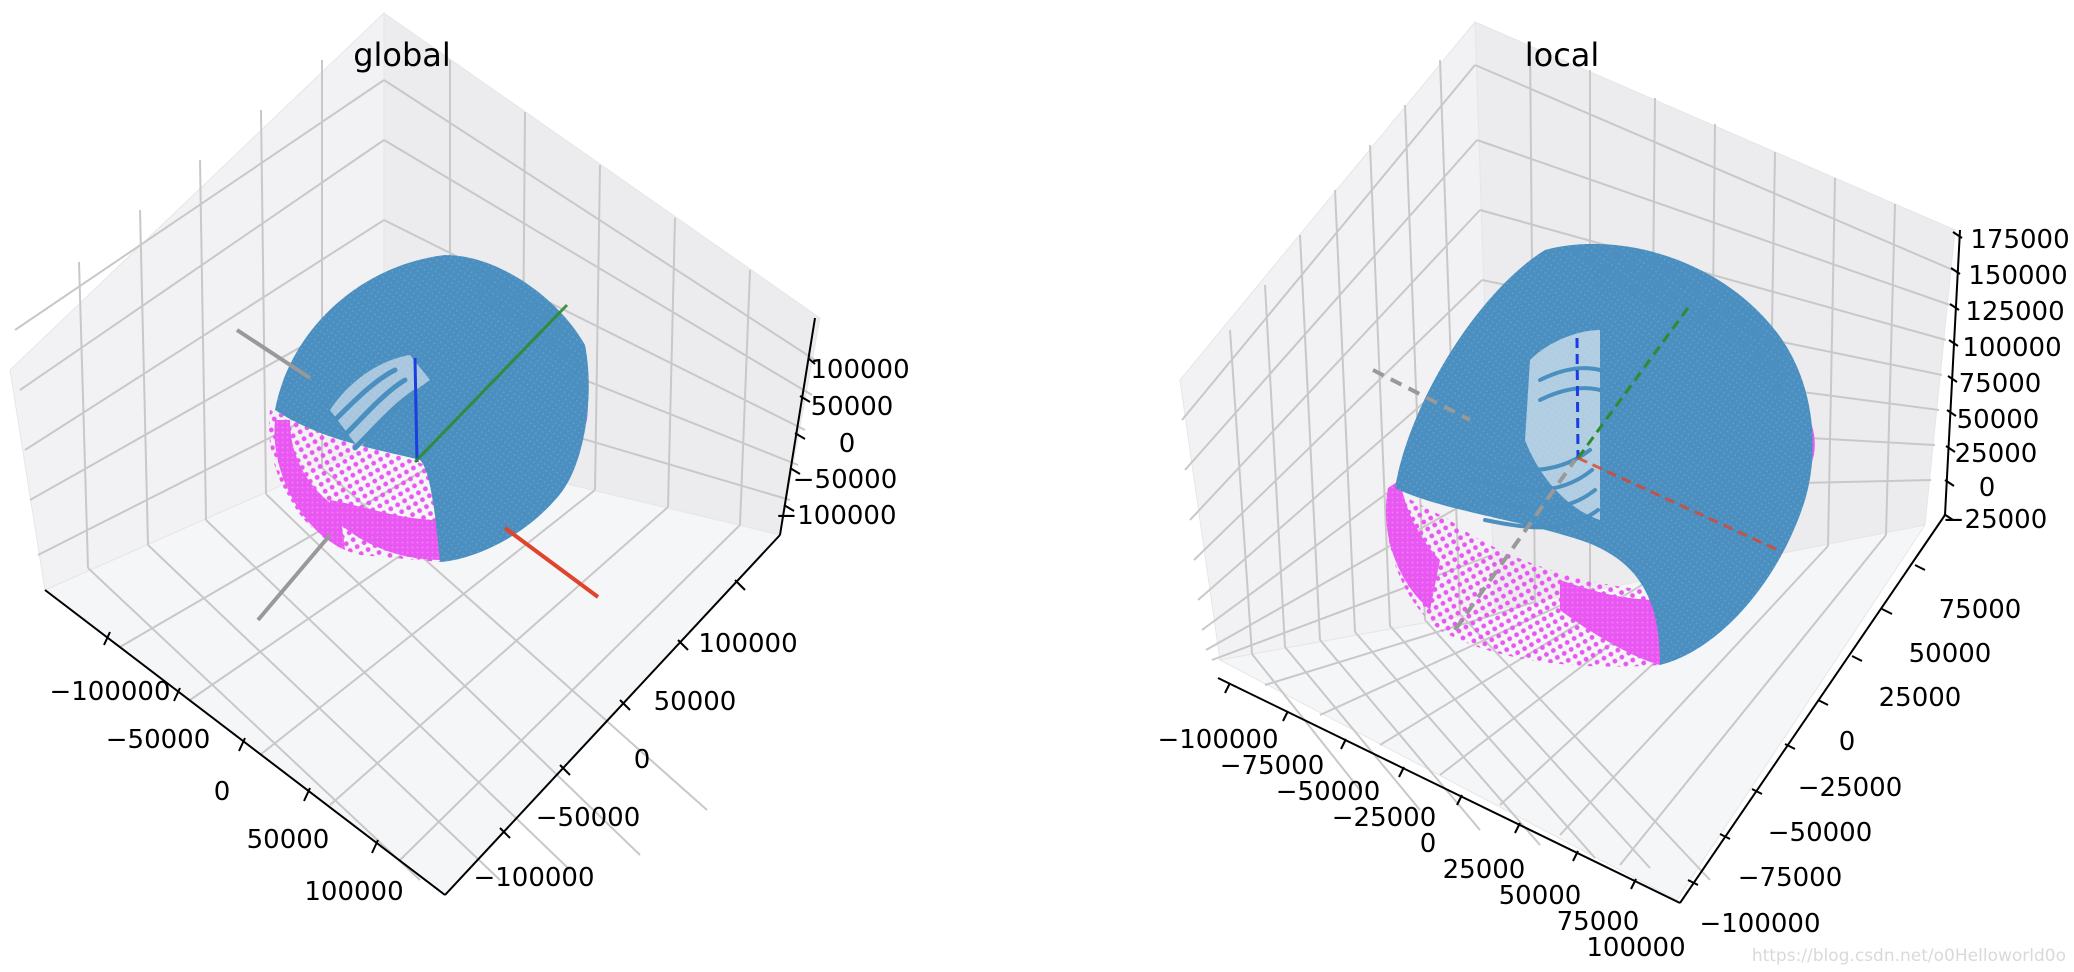  What do you see at coordinates (622, 709) in the screenshot?
I see `global-y-tick-marks` at bounding box center [622, 709].